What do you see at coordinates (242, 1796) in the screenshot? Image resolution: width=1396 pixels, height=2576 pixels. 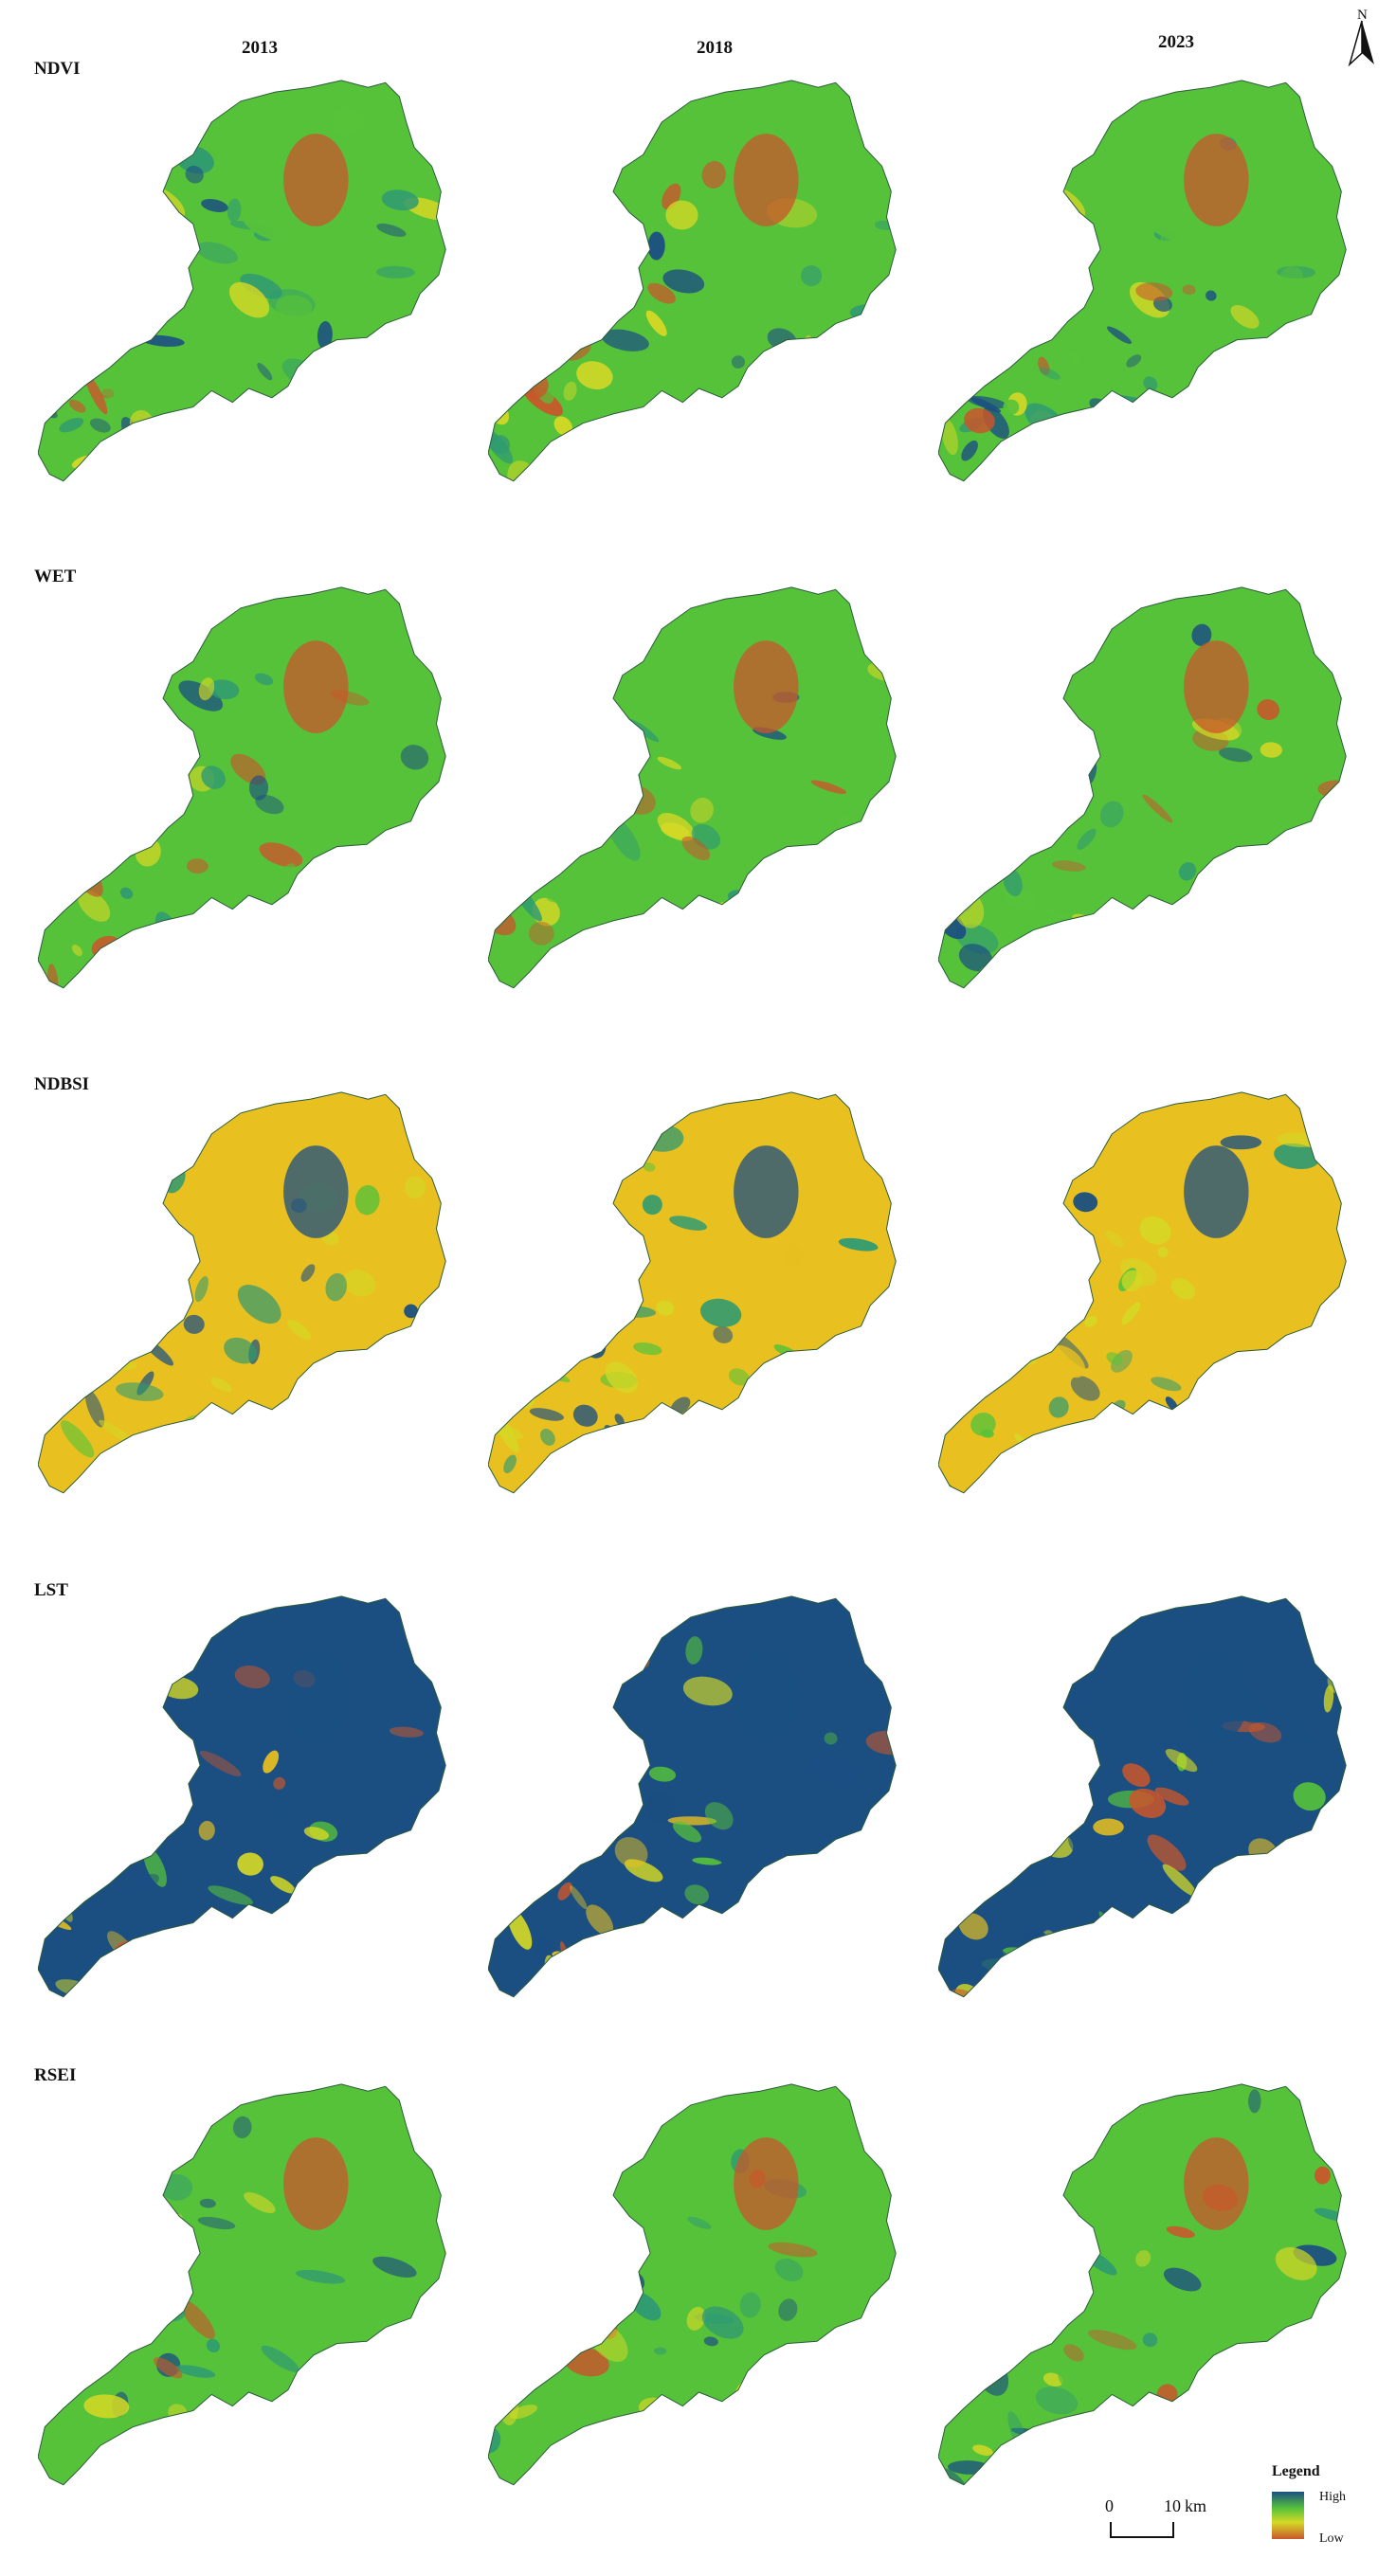 I see `map-lst-2013` at bounding box center [242, 1796].